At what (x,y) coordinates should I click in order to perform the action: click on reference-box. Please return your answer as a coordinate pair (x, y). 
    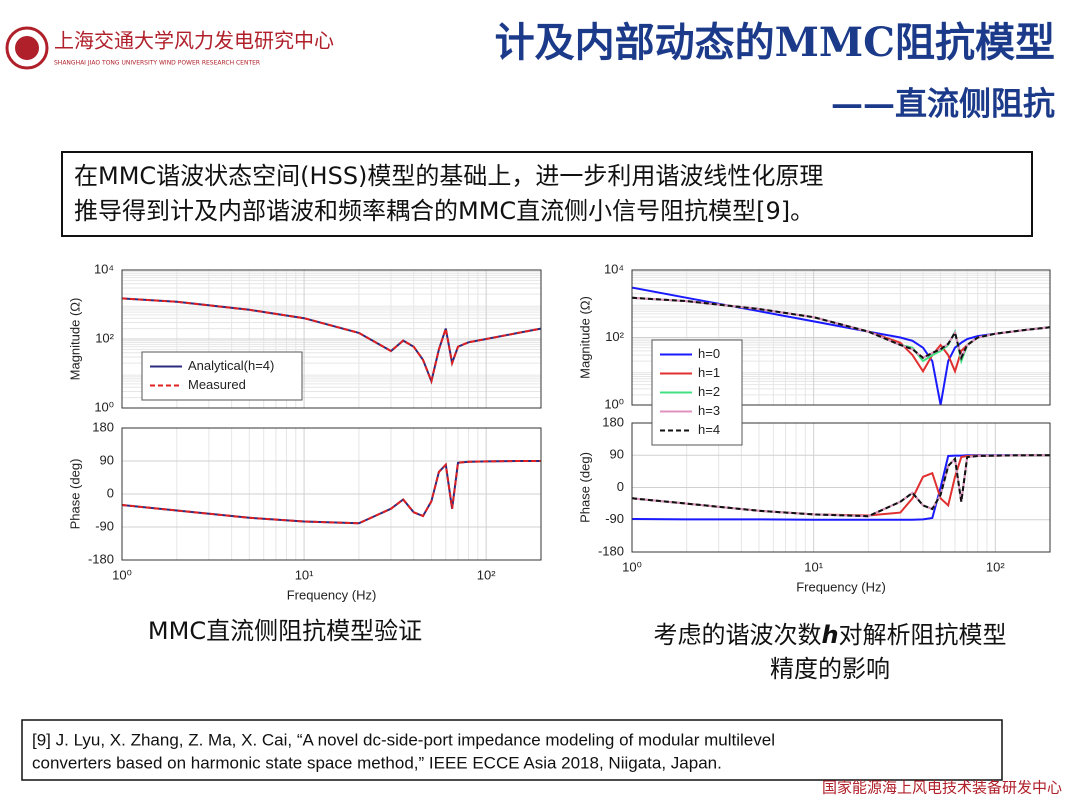
    Looking at the image, I should click on (512, 750).